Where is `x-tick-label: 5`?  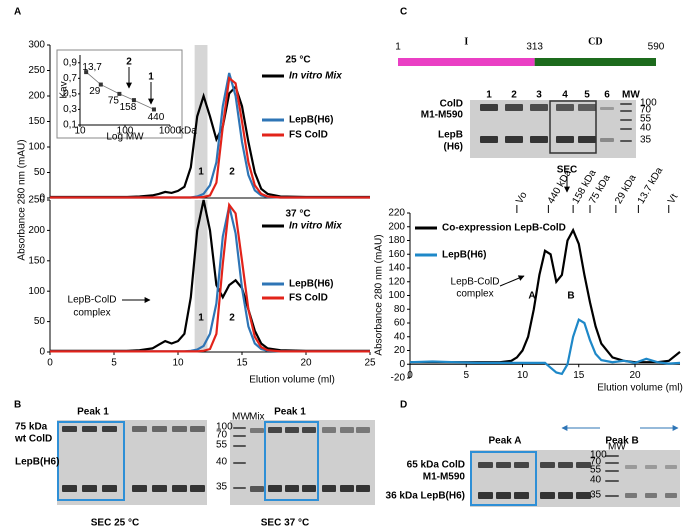 x-tick-label: 5 is located at coordinates (114, 363).